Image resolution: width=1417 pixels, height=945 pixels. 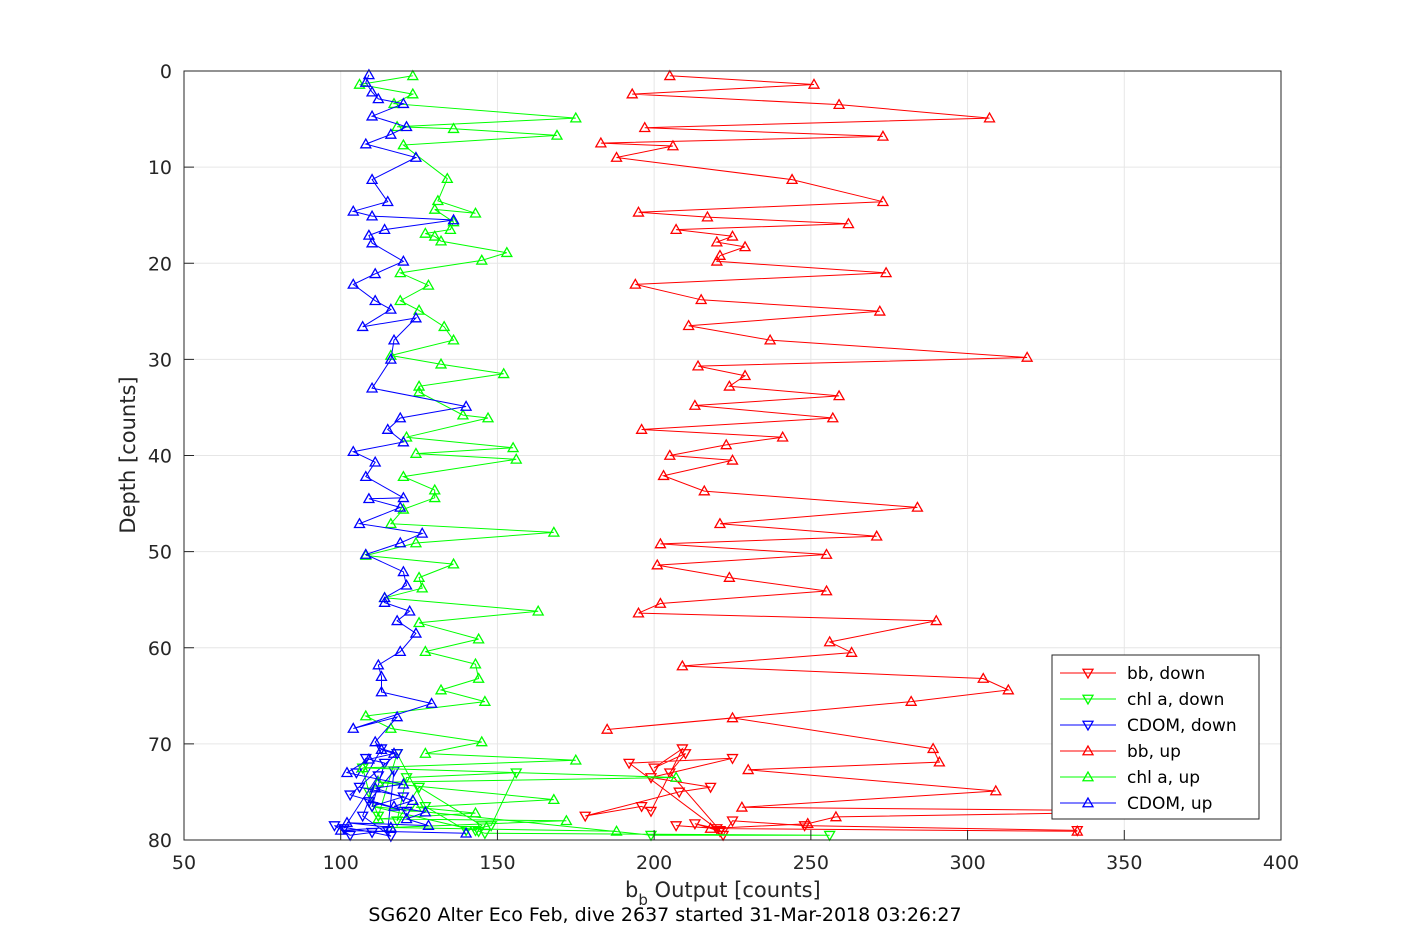 What do you see at coordinates (160, 553) in the screenshot?
I see `y-tick-label: 50` at bounding box center [160, 553].